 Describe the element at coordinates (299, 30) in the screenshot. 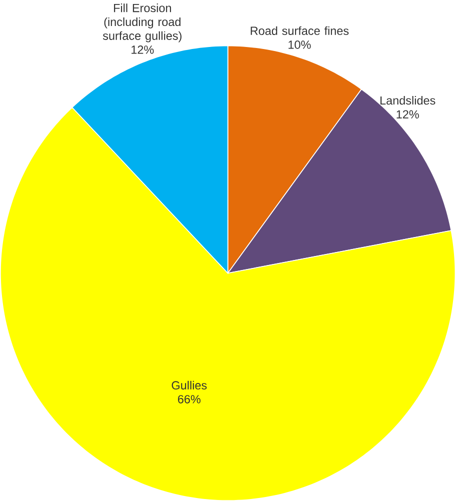

I see `slice-label: Road surface fines` at that location.